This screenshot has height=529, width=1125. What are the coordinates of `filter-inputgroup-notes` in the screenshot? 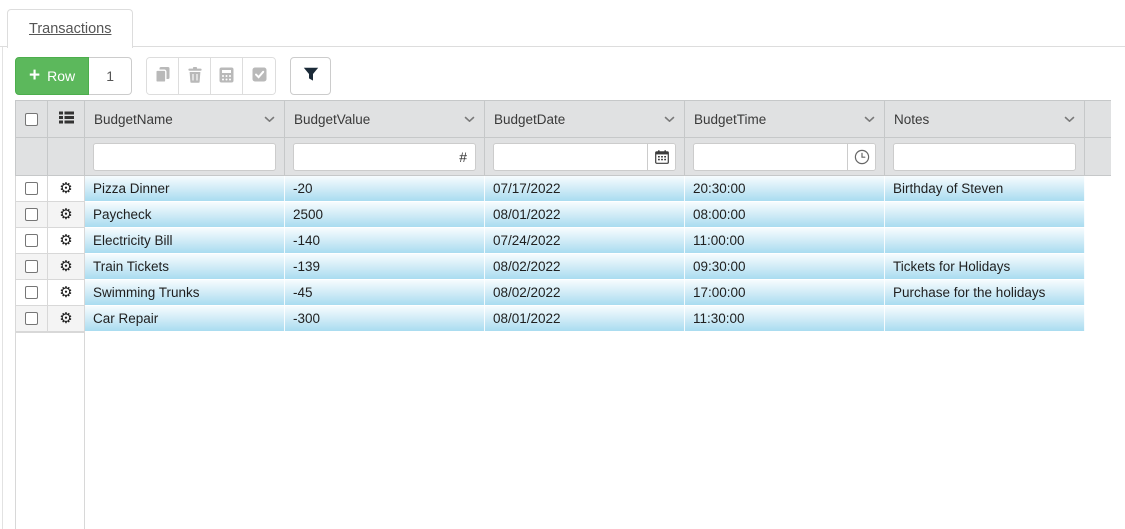 It's located at (984, 156).